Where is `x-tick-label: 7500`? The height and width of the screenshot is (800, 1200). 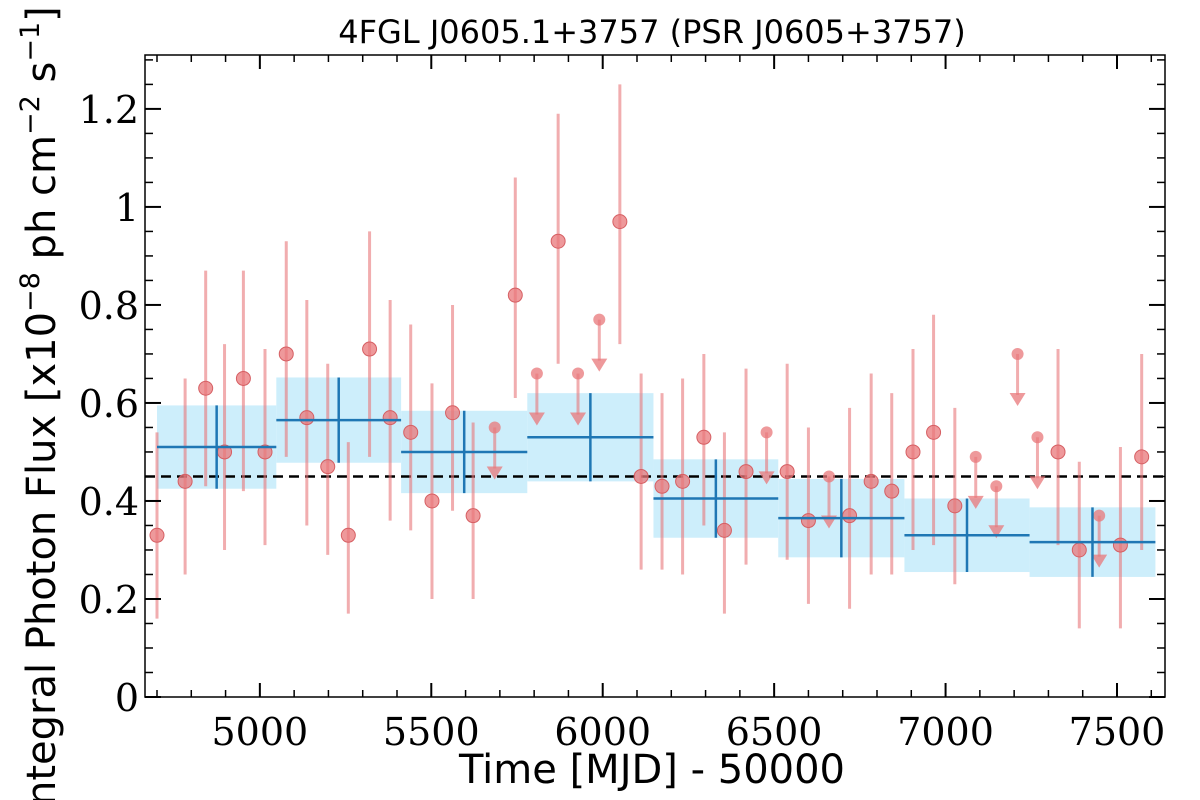 x-tick-label: 7500 is located at coordinates (1117, 732).